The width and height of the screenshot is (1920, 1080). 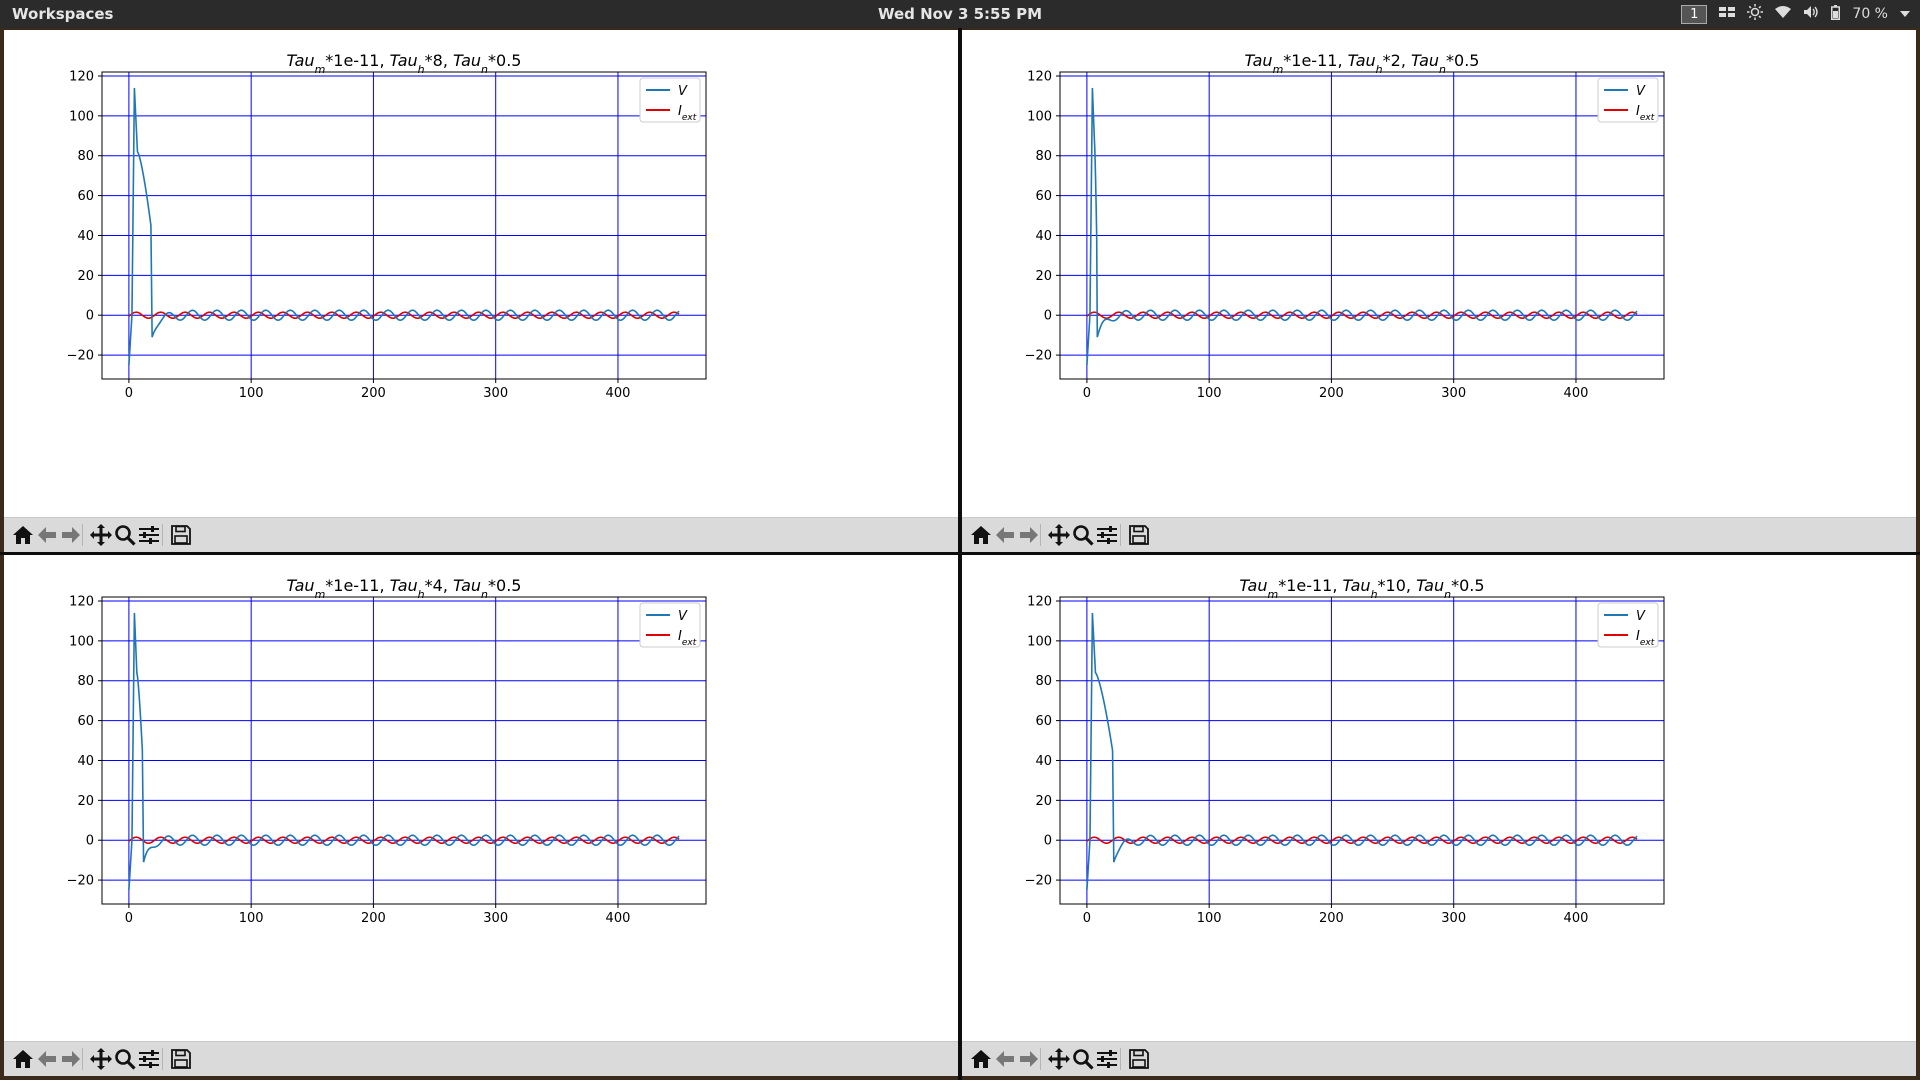 I want to click on wifi-icon, so click(x=1783, y=14).